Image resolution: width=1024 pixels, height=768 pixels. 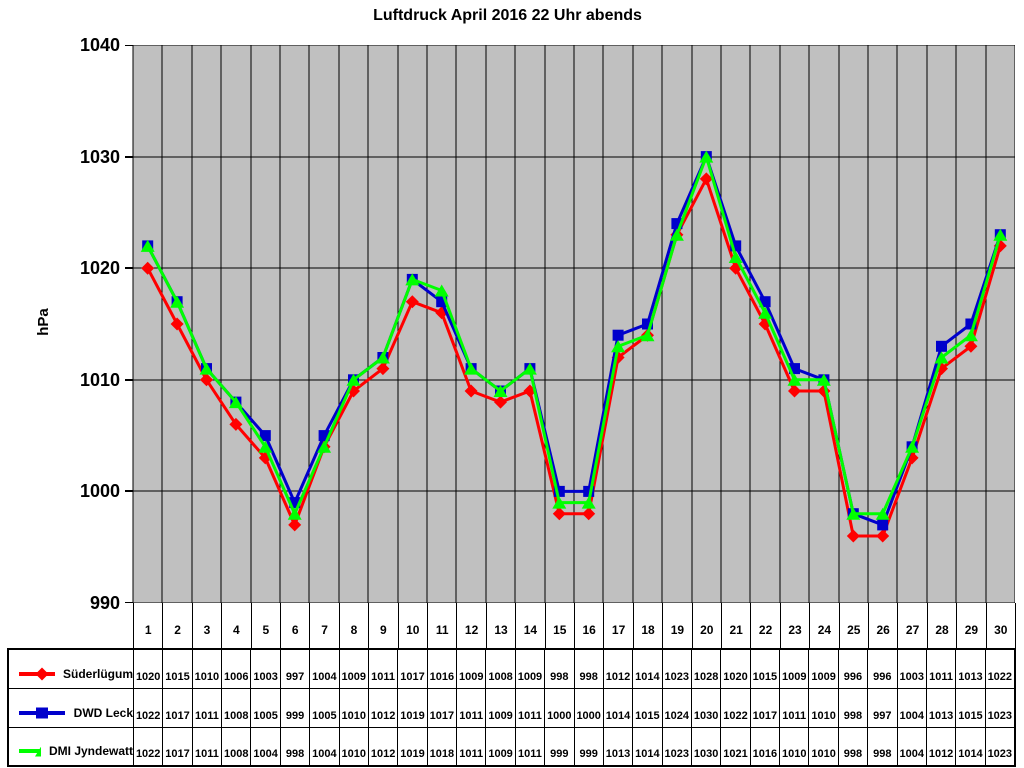 What do you see at coordinates (472, 625) in the screenshot?
I see `x-axis-day-label: 12` at bounding box center [472, 625].